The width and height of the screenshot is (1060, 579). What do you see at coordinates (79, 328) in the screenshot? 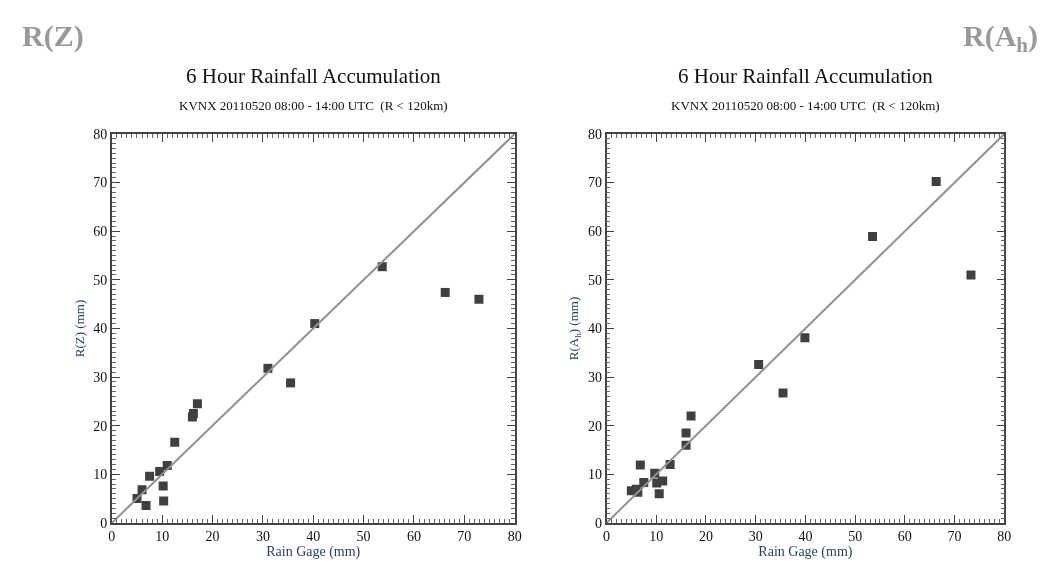
I see `y-axis-title: R(Z) (mm)` at bounding box center [79, 328].